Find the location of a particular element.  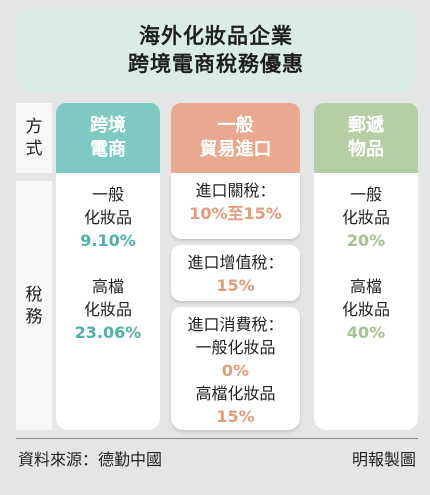

header-general-trade: 一般 貿易進口 is located at coordinates (235, 138).